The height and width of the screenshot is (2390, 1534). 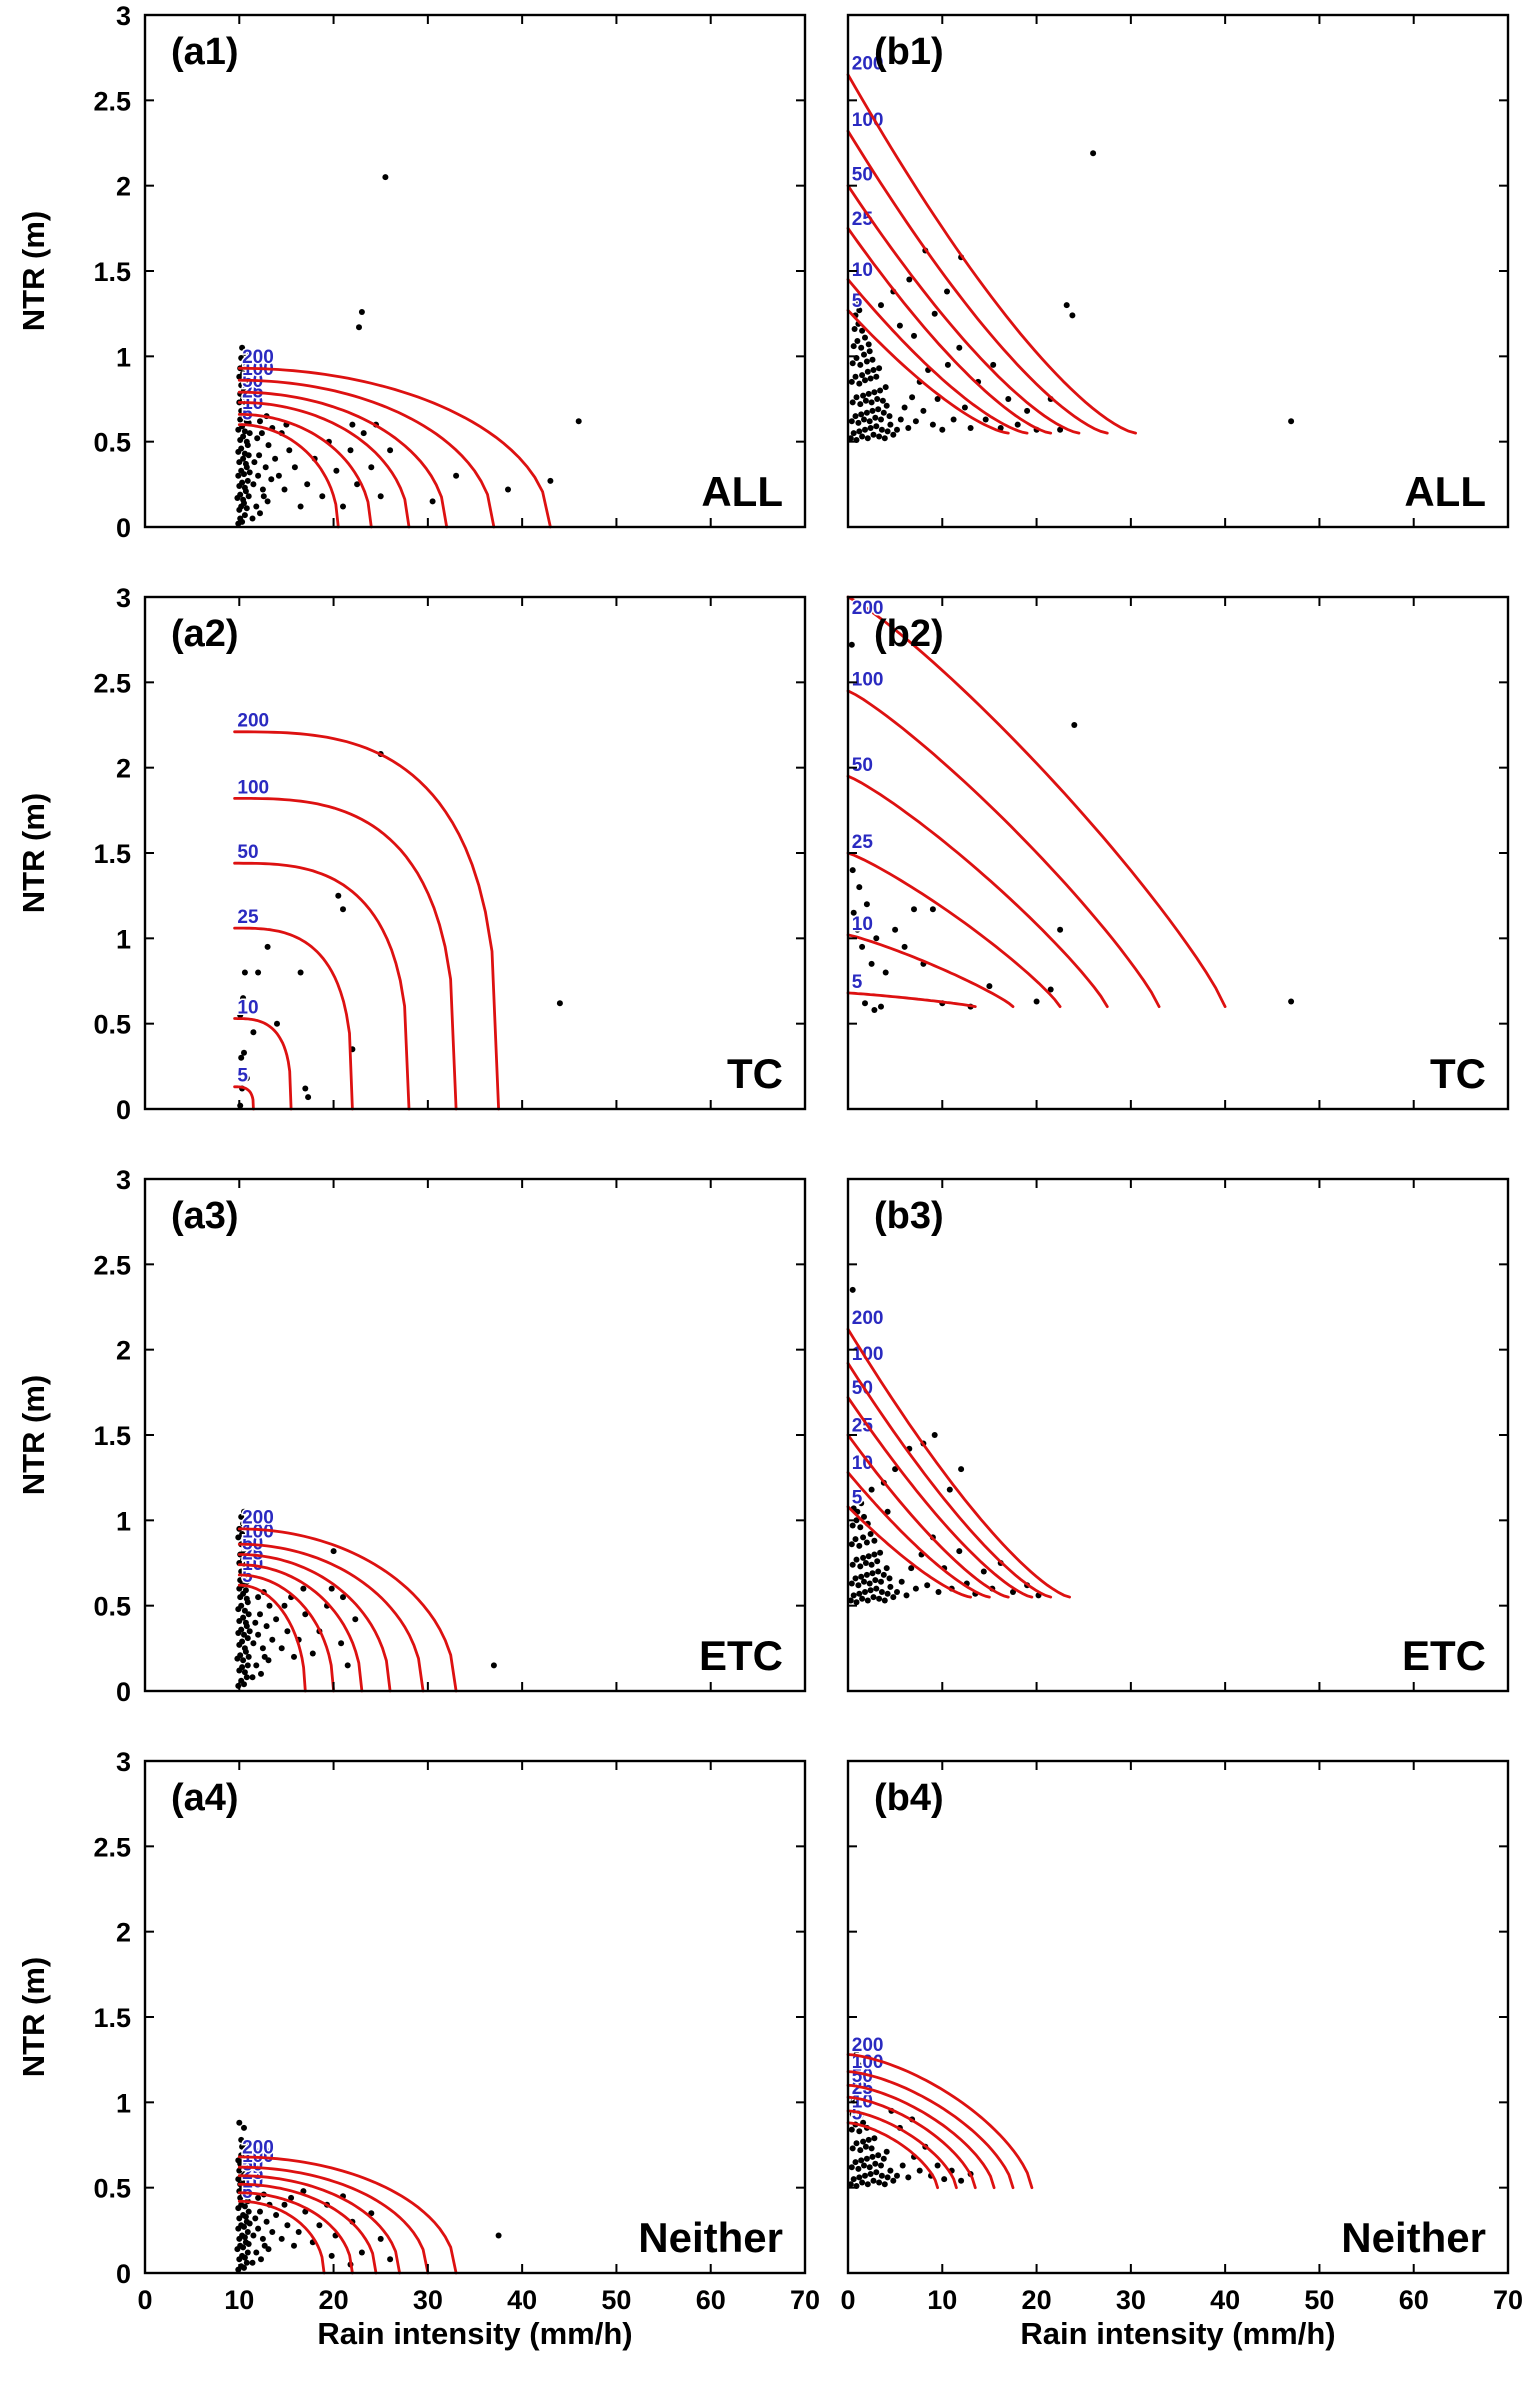 What do you see at coordinates (112, 443) in the screenshot?
I see `y-tick-label: 0.5` at bounding box center [112, 443].